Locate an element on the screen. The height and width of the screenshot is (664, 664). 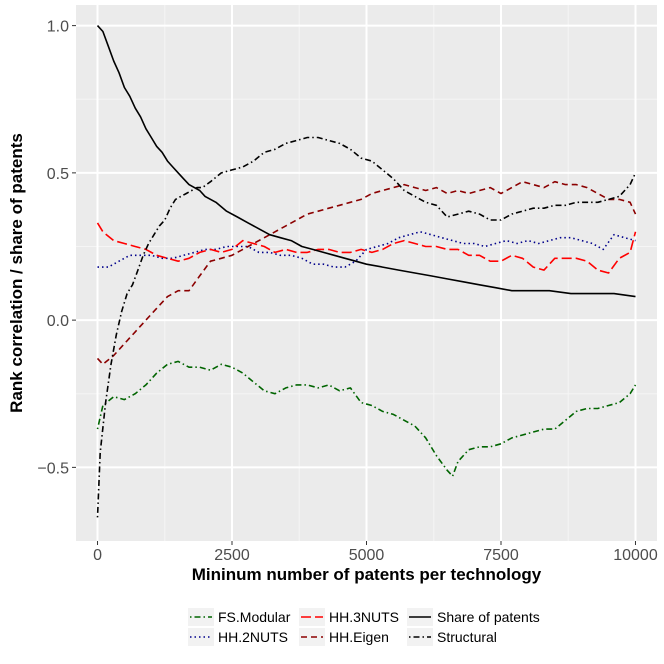
x-axis-ticks: 0 2500 5000 7500 10000 is located at coordinates (375, 552).